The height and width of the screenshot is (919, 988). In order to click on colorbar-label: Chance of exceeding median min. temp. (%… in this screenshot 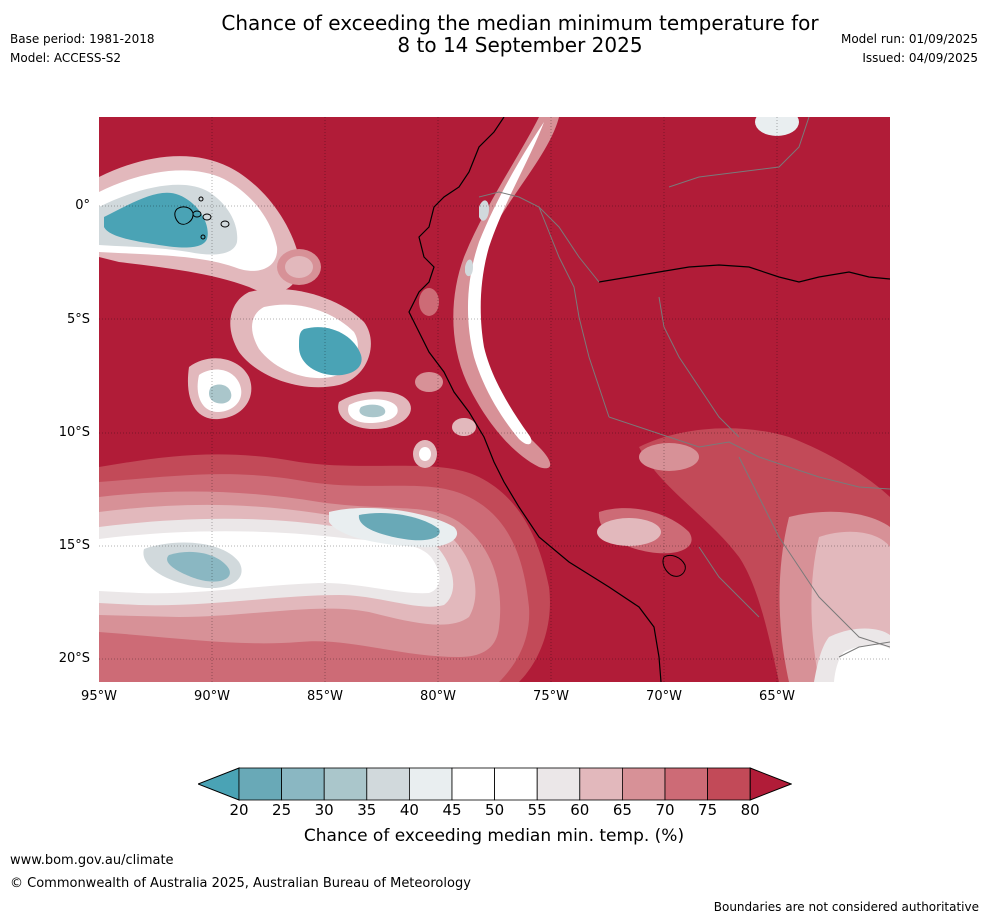, I will do `click(494, 836)`.